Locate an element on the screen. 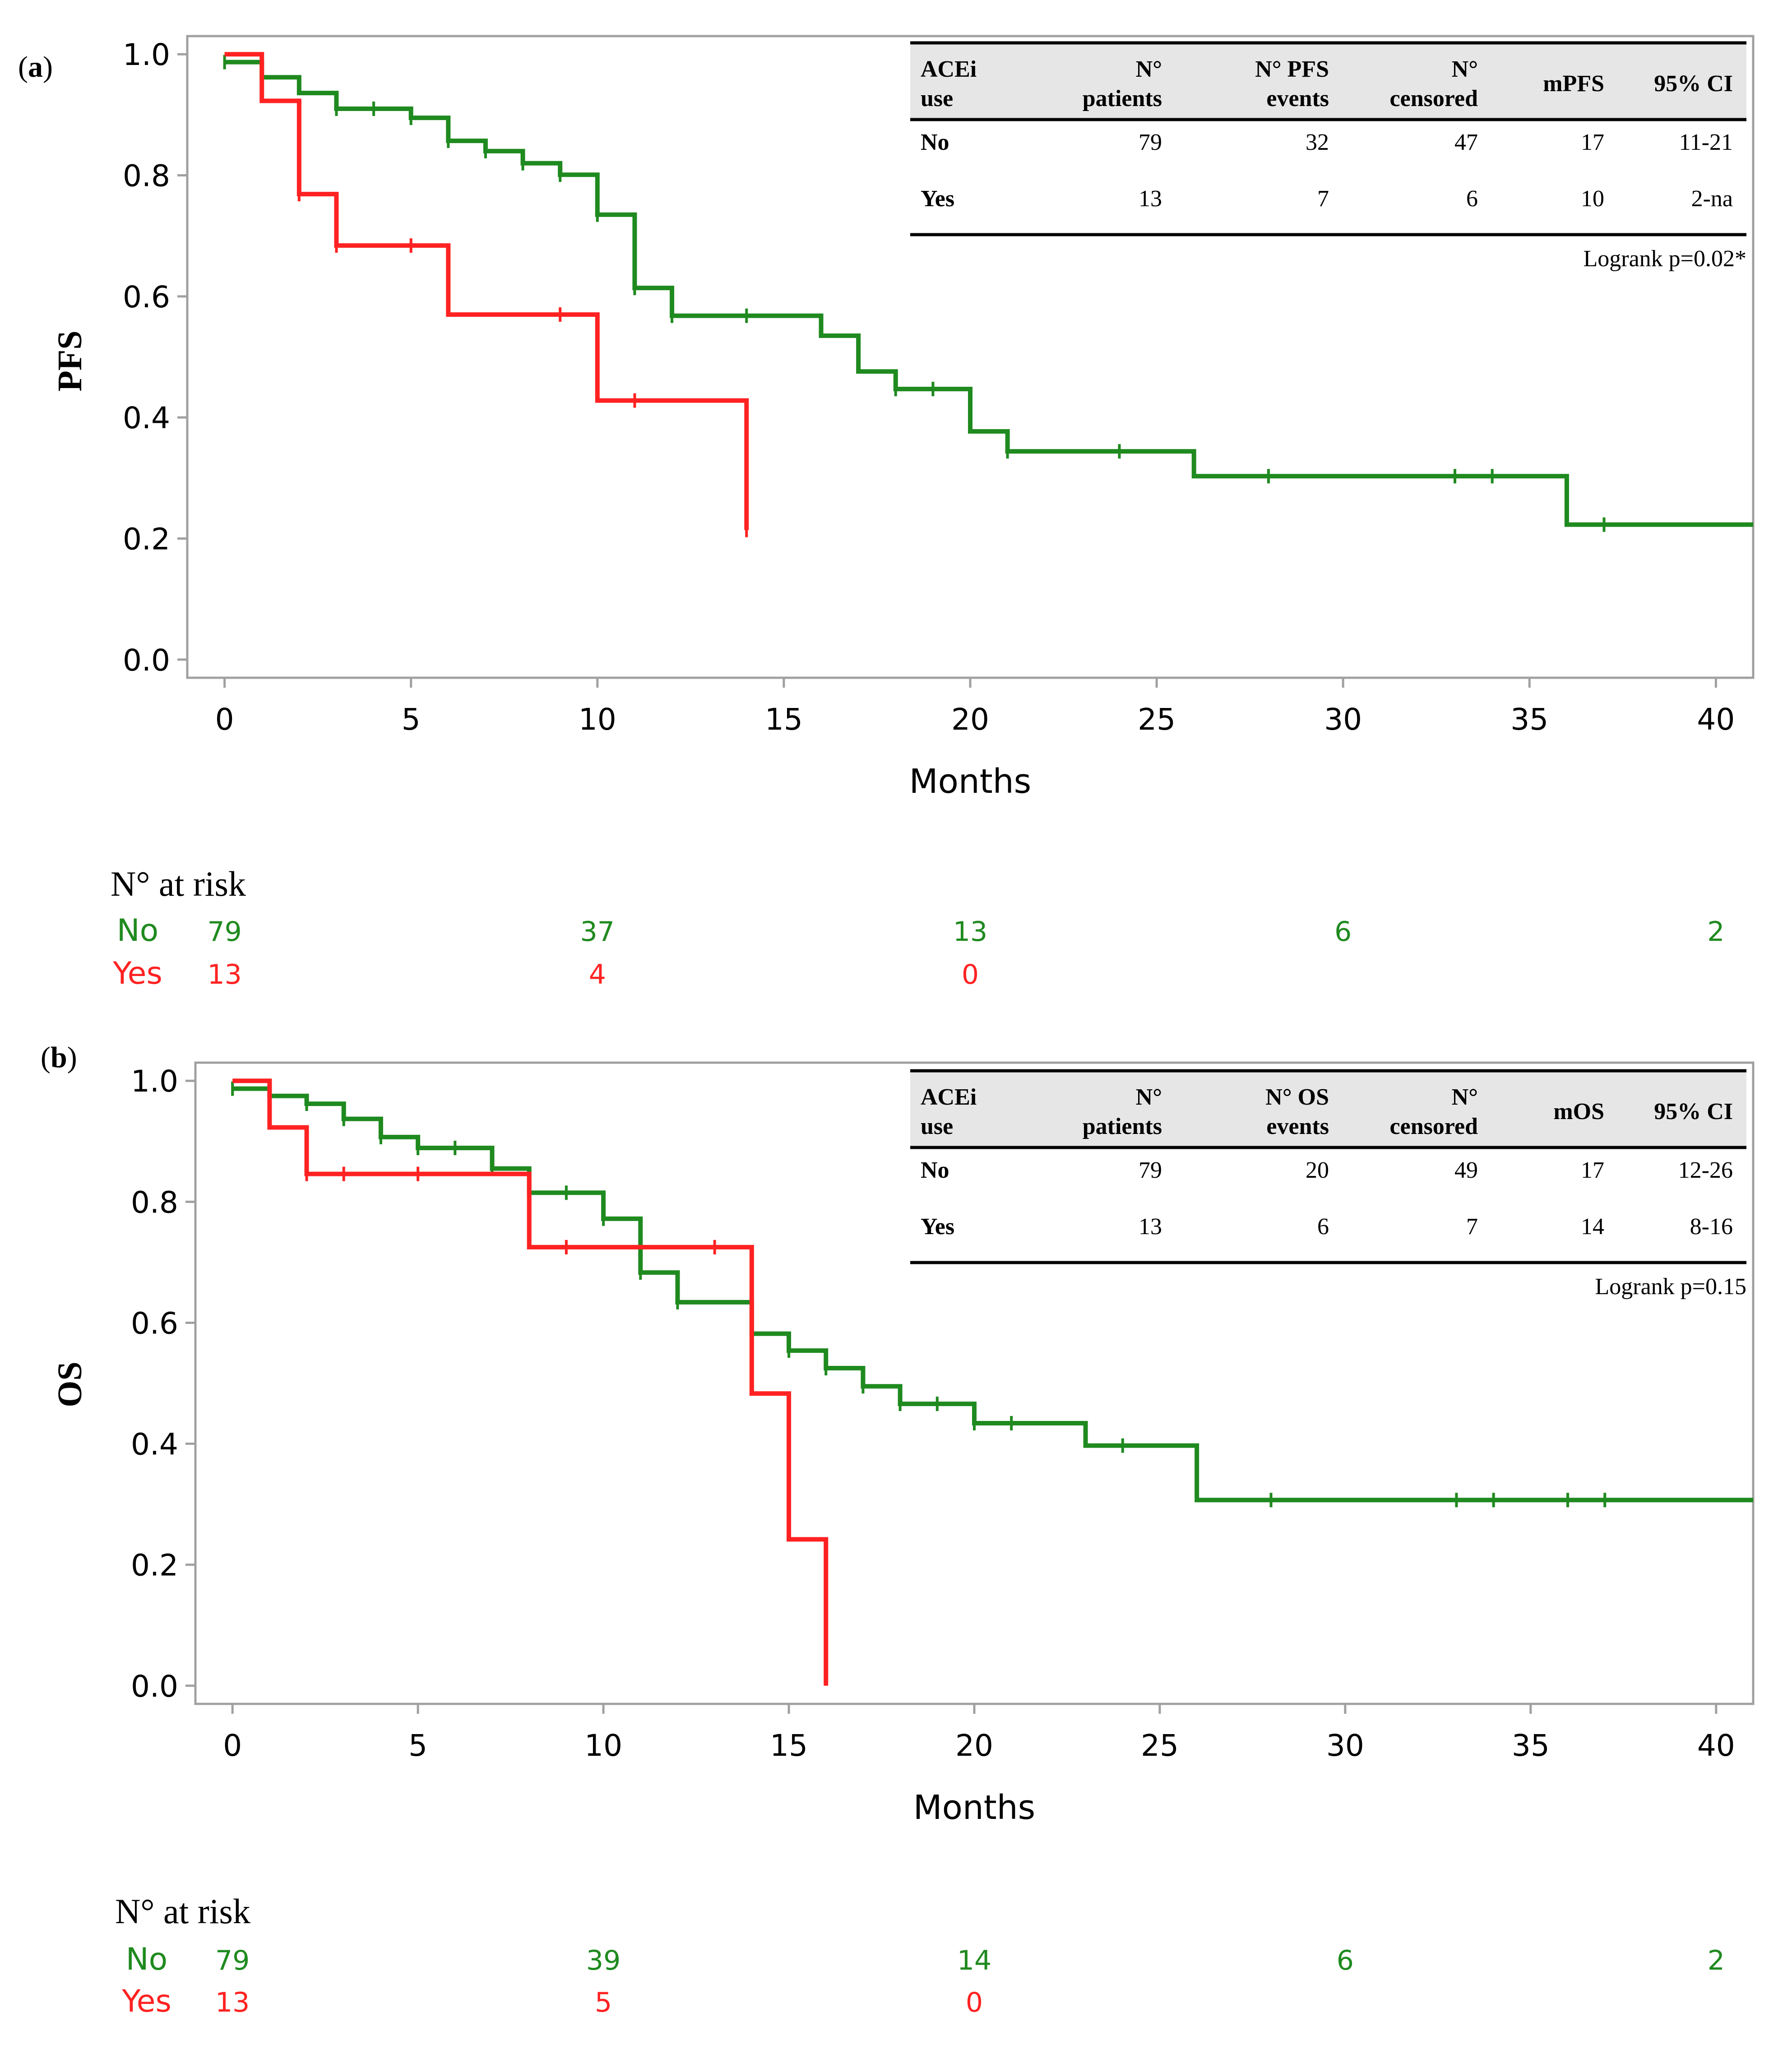 The width and height of the screenshot is (1792, 2045). table-cell: 47 is located at coordinates (1466, 142).